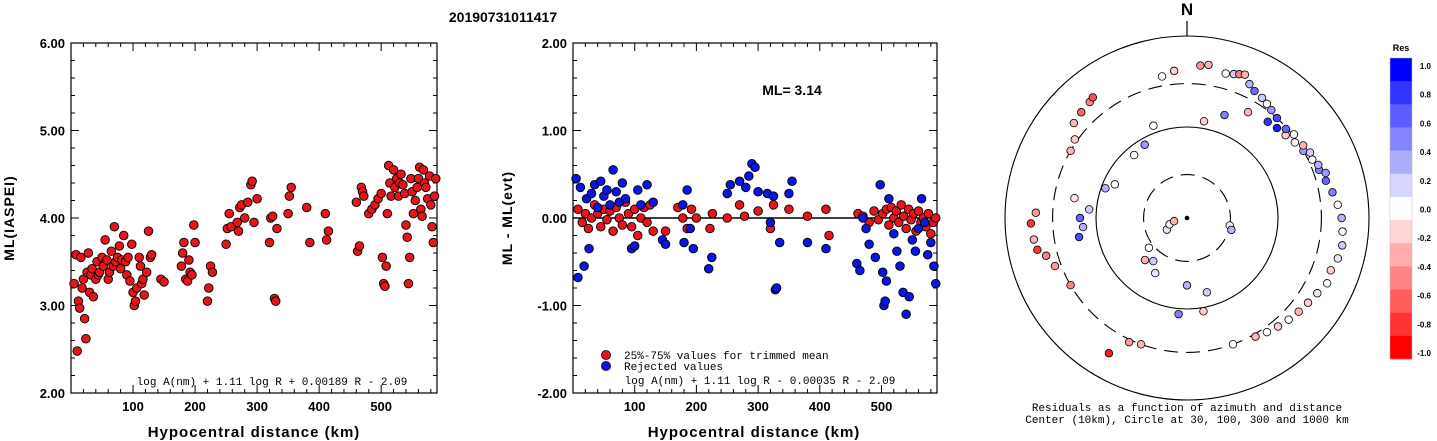 The height and width of the screenshot is (441, 1437). Describe the element at coordinates (758, 406) in the screenshot. I see `x-tick-label: 300` at that location.